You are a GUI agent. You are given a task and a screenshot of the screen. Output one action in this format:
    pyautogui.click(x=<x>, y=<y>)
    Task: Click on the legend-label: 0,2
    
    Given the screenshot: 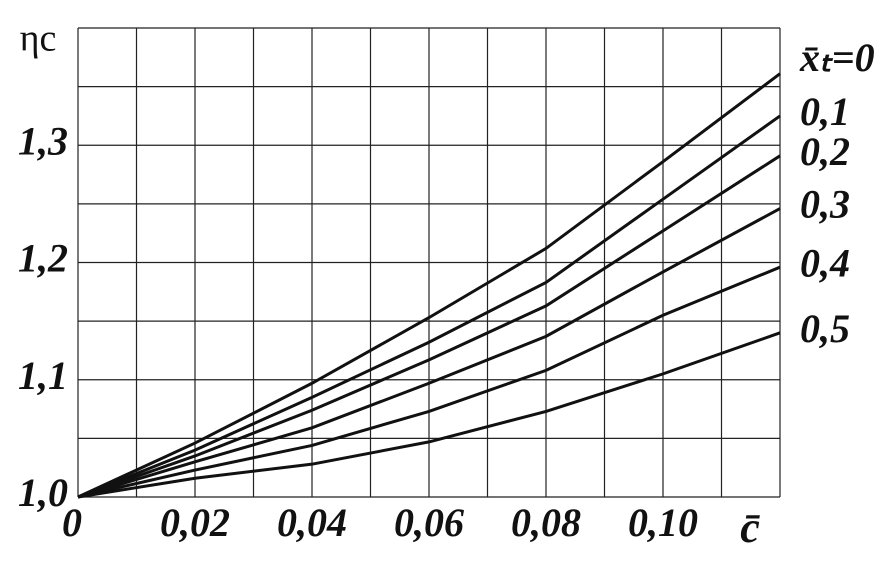 What is the action you would take?
    pyautogui.click(x=825, y=151)
    